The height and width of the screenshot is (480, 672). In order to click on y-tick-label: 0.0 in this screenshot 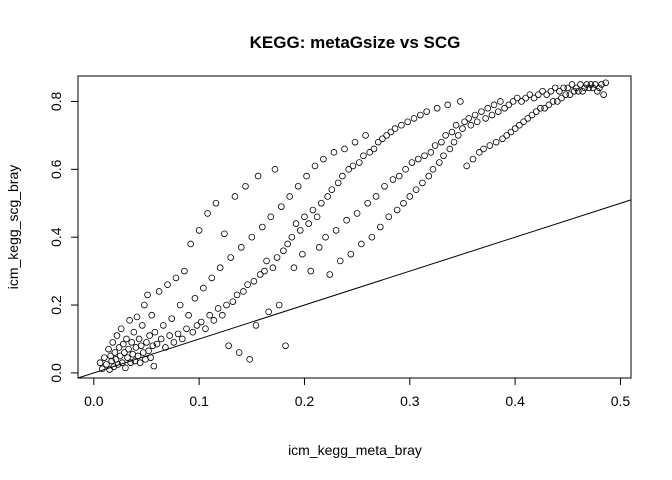, I will do `click(56, 373)`.